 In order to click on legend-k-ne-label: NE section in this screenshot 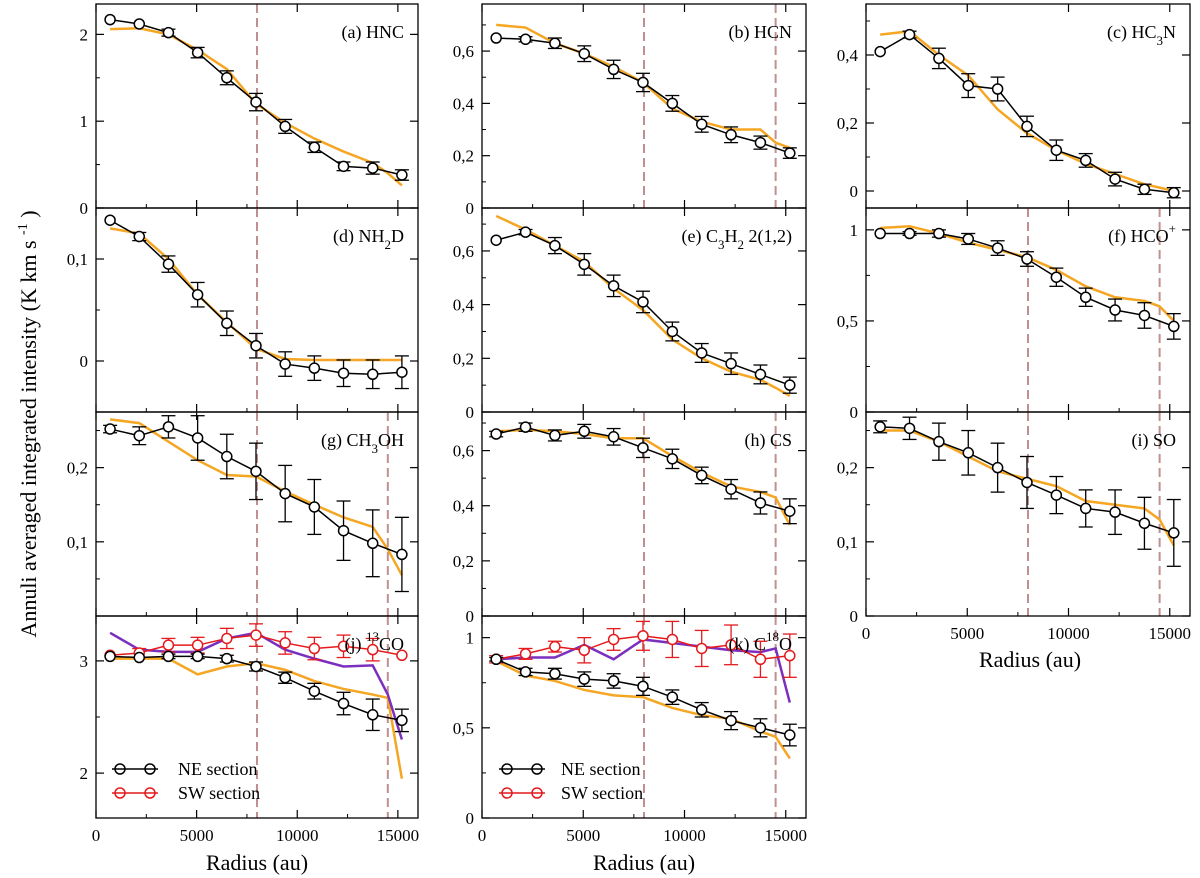, I will do `click(600, 769)`.